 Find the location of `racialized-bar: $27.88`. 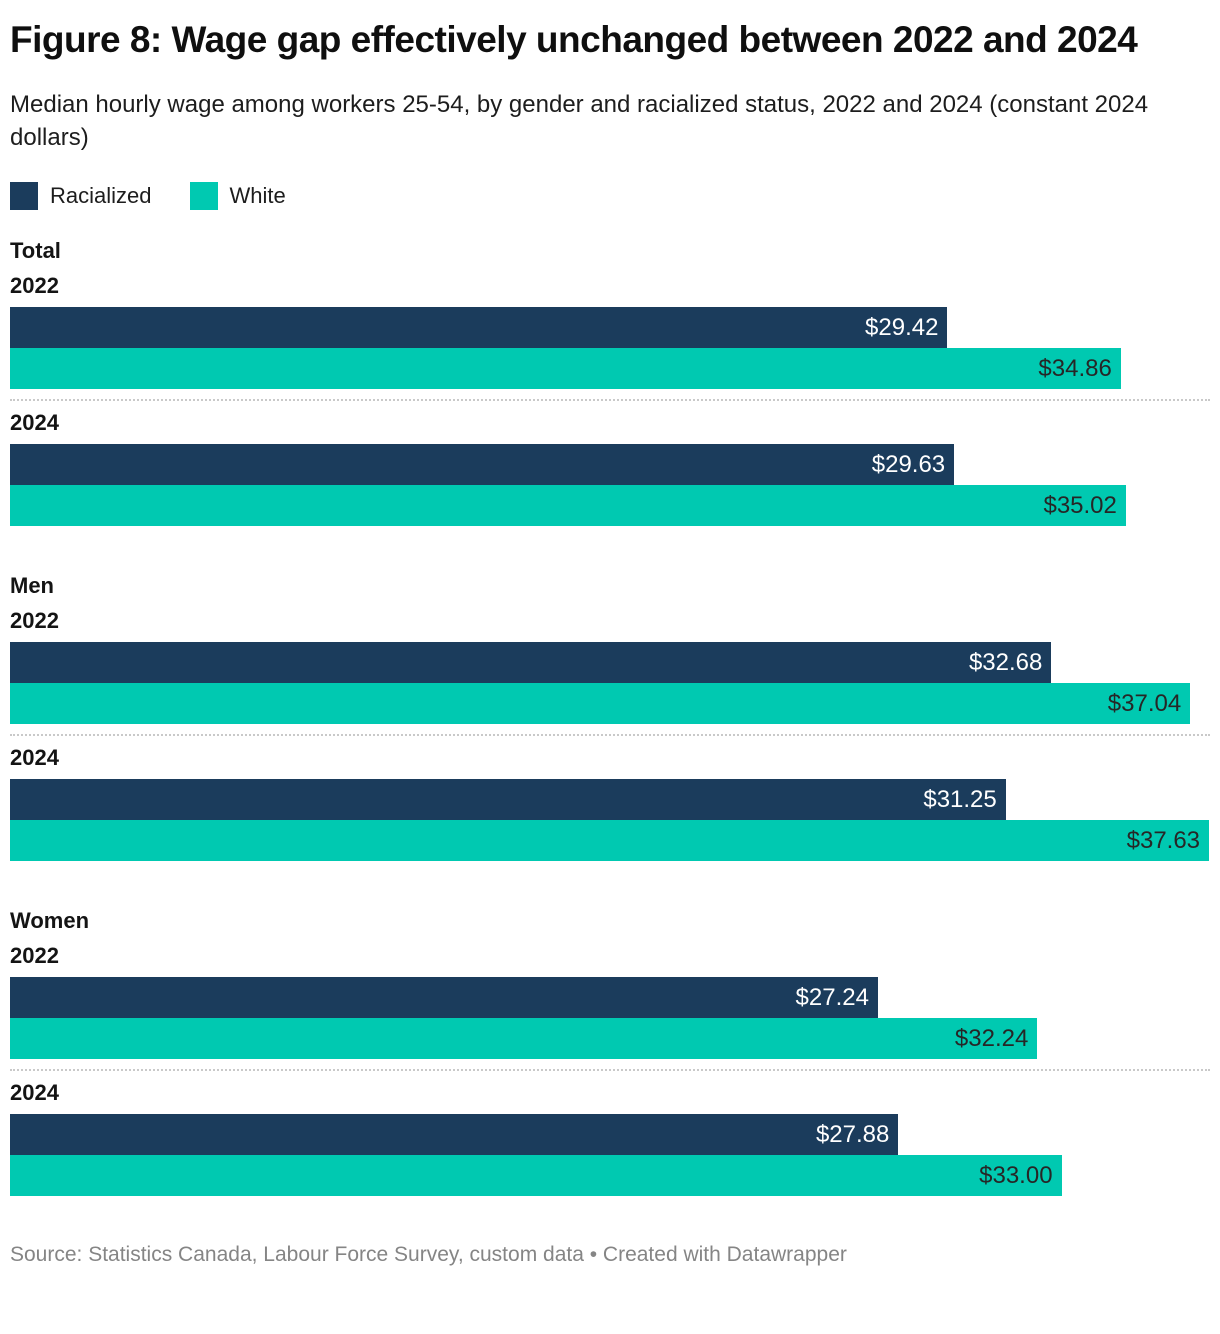

racialized-bar: $27.88 is located at coordinates (454, 1135).